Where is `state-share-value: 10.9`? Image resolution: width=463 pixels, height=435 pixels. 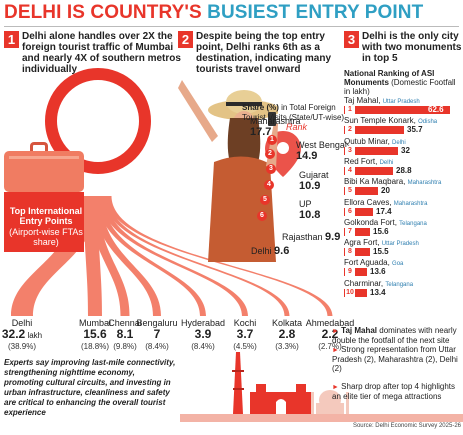
state-share-value: 10.9 is located at coordinates (310, 186).